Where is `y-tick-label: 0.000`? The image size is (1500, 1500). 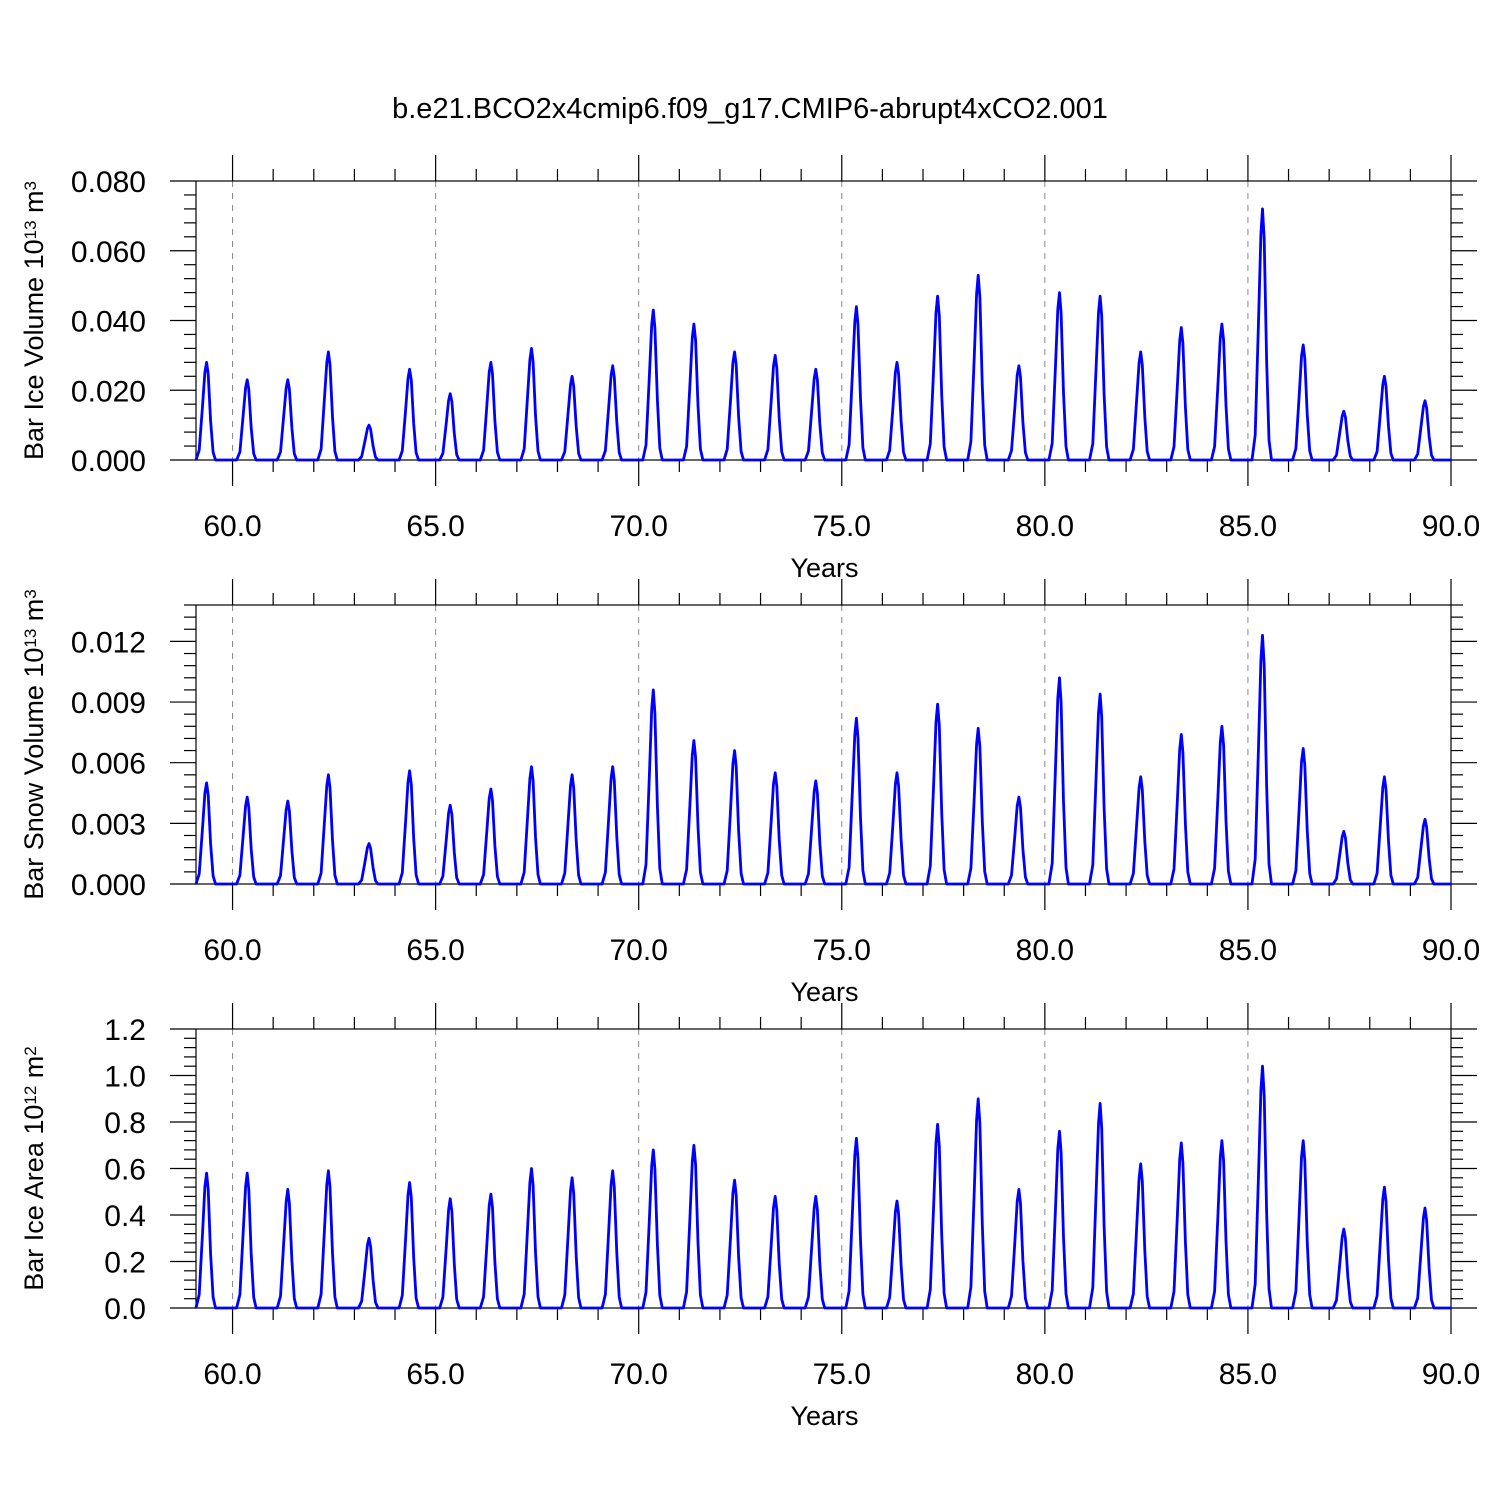 y-tick-label: 0.000 is located at coordinates (108, 461).